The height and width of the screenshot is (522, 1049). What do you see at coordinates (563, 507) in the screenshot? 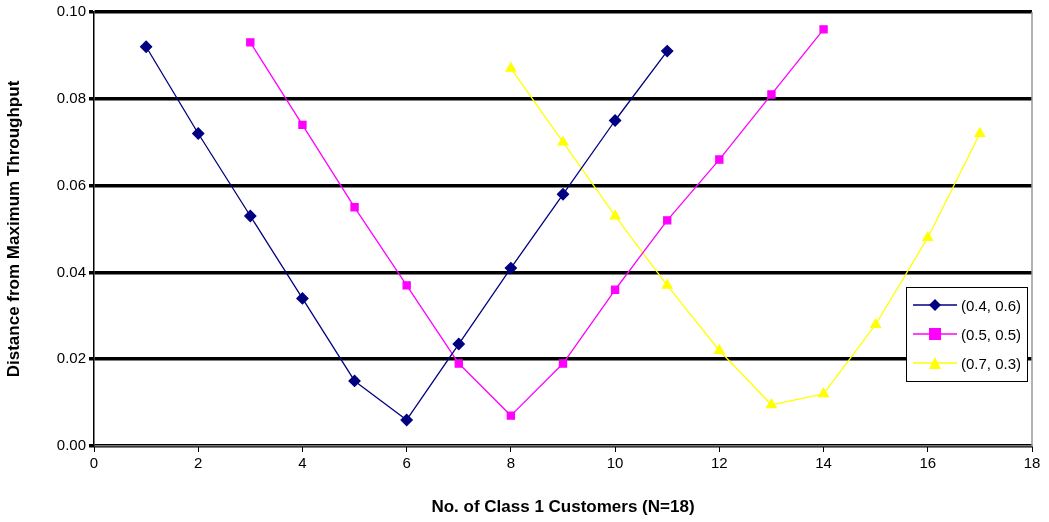
I see `x-axis-title: No. of Class 1 Customers (N=18)` at bounding box center [563, 507].